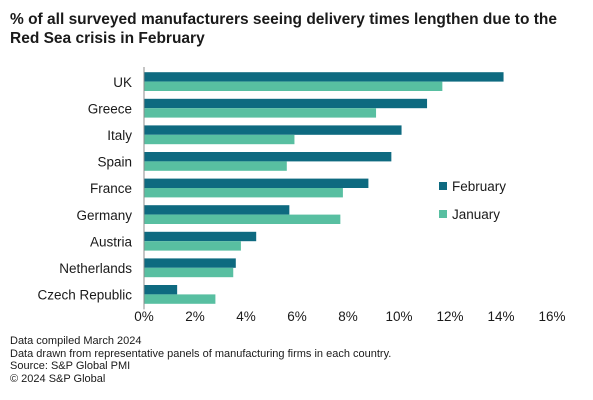  Describe the element at coordinates (479, 186) in the screenshot. I see `legend-label-february: February` at that location.